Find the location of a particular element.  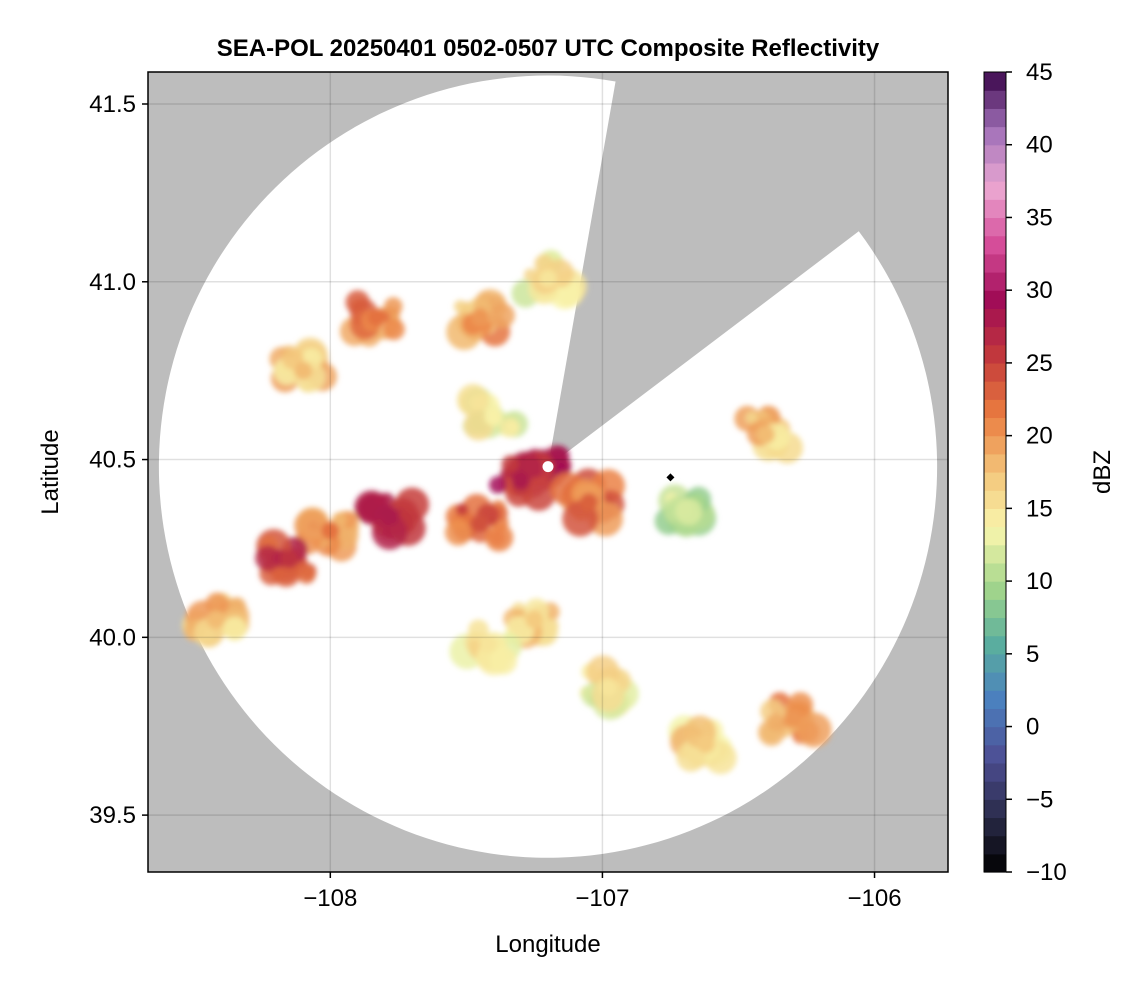

y-axis-label: Latitude is located at coordinates (50, 471).